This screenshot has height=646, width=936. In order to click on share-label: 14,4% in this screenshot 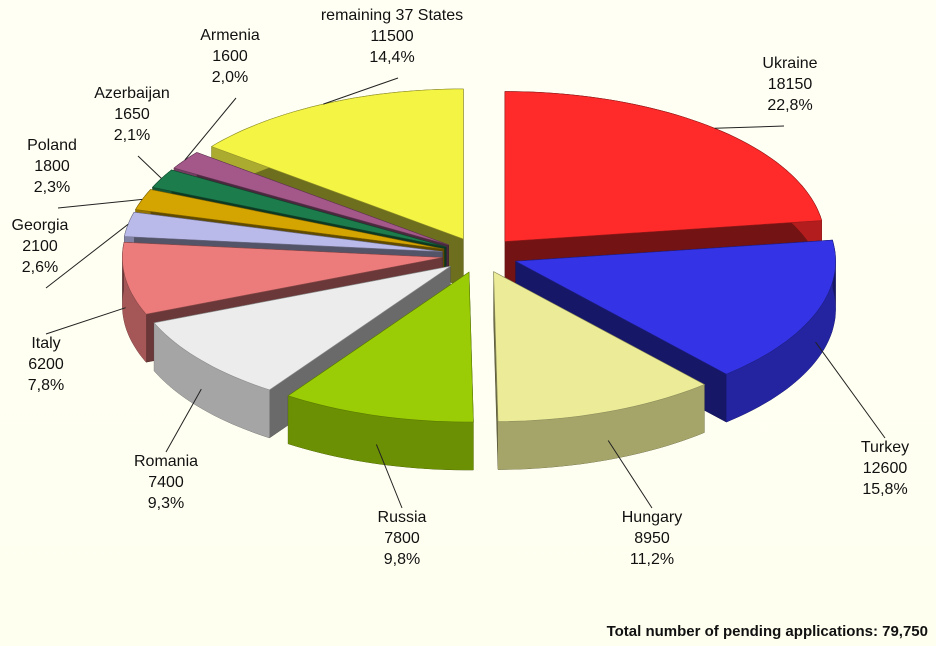, I will do `click(391, 57)`.